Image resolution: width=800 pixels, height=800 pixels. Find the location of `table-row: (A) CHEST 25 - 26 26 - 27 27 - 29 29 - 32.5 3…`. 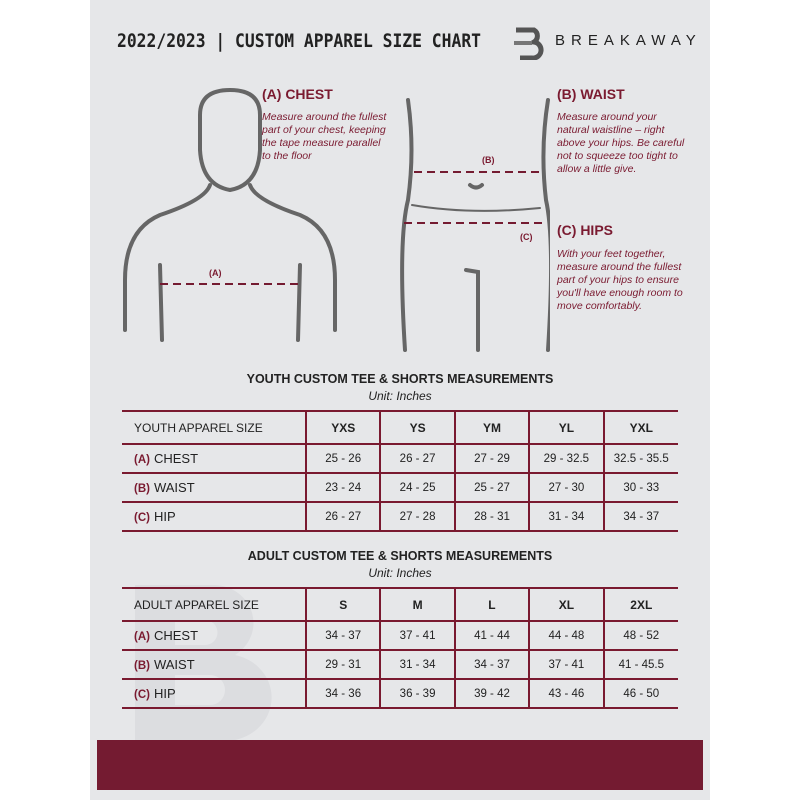

table-row: (A) CHEST 25 - 26 26 - 27 27 - 29 29 - 32.5 3… is located at coordinates (400, 459).